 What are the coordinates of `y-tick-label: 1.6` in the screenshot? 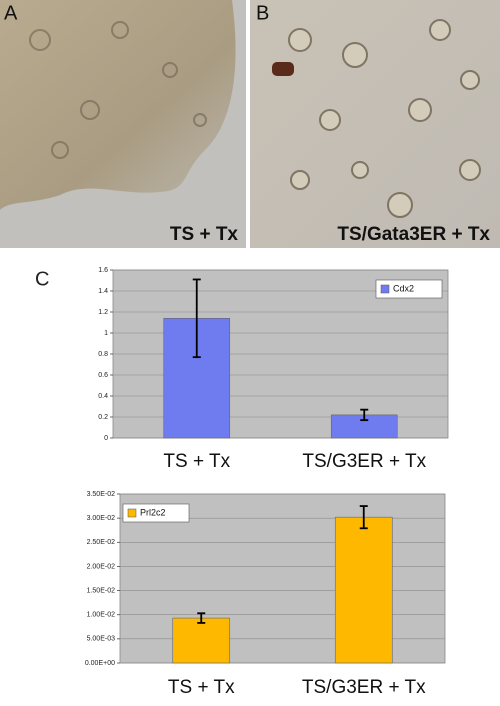 It's located at (103, 270).